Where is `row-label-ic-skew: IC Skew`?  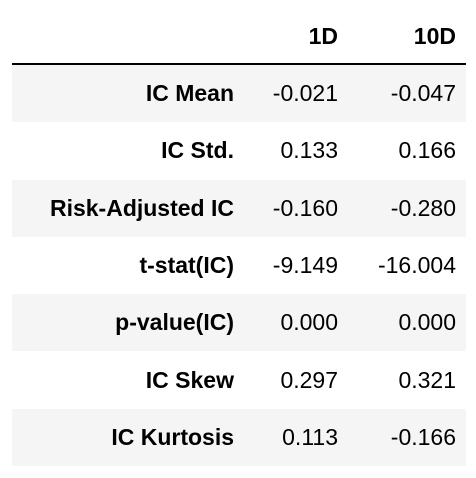 row-label-ic-skew: IC Skew is located at coordinates (189, 379).